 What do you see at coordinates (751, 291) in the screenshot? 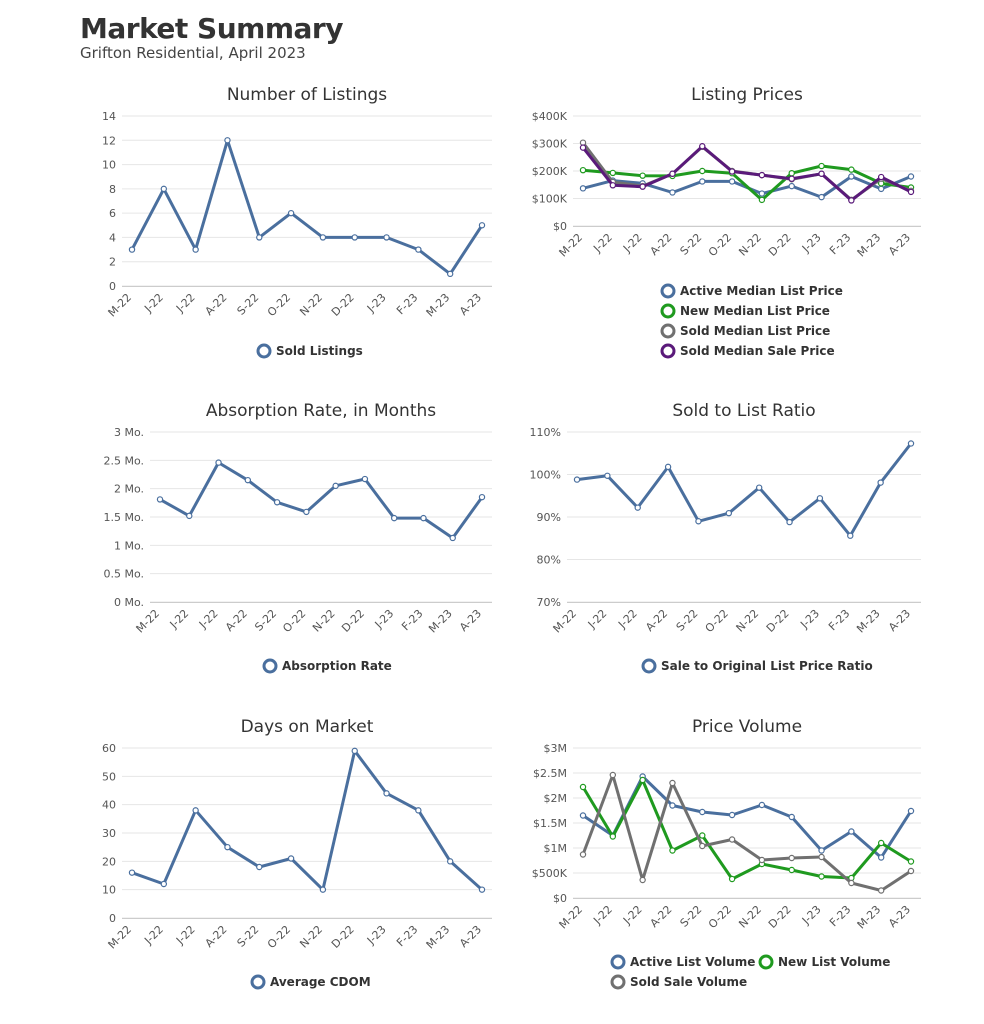
I see `legend-item-active-median-list-price: Active Median List Price` at bounding box center [751, 291].